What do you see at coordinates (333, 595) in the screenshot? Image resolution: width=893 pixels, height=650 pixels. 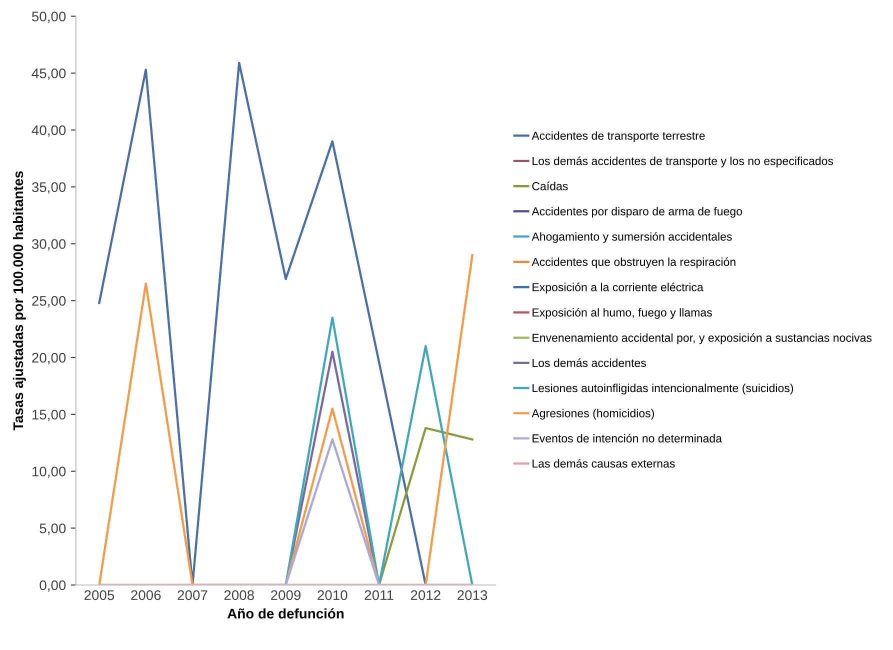 I see `x-tick-label: 2010` at bounding box center [333, 595].